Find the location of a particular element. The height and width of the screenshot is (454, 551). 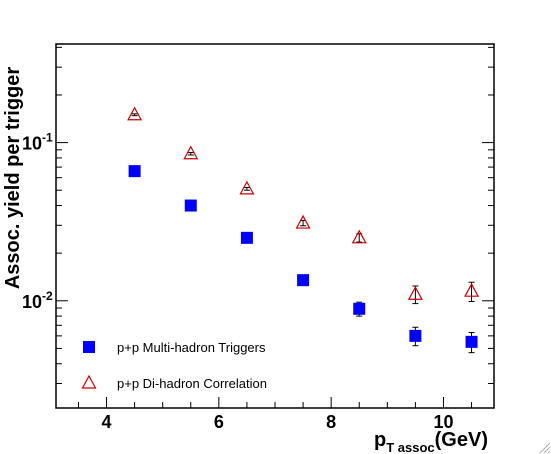

x-tick-label: 10 is located at coordinates (443, 422).